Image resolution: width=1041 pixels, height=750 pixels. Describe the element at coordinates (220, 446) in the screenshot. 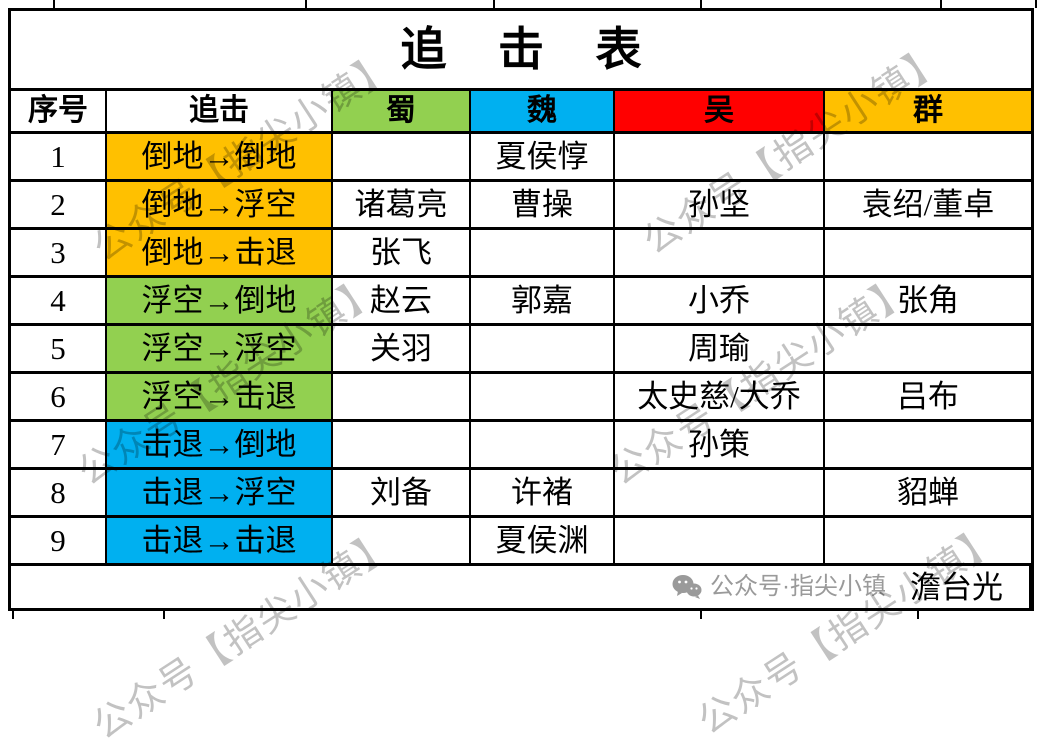

I see `cell-pursuit: 击退→倒地` at that location.